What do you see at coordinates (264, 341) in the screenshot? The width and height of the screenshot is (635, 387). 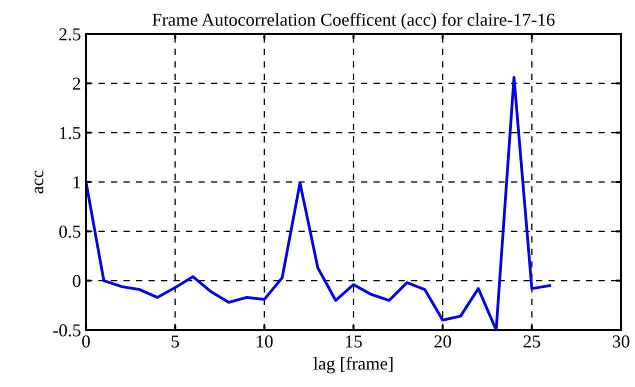 I see `x-tick-label: 10` at bounding box center [264, 341].